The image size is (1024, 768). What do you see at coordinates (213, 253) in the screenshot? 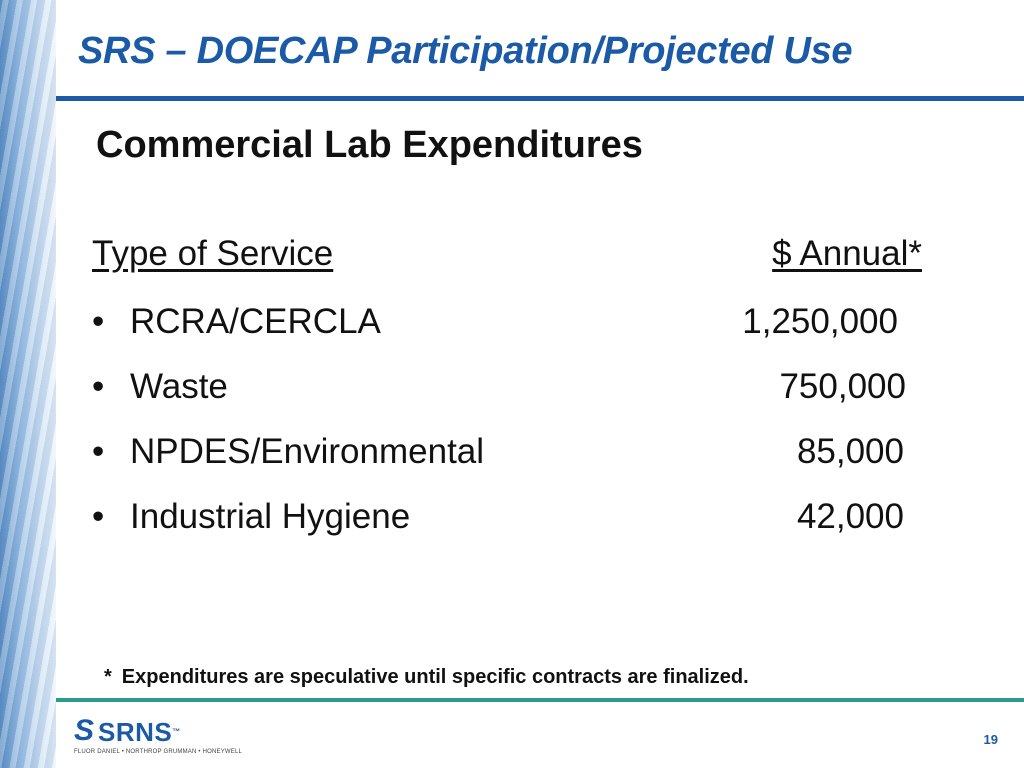
I see `column-header-service: Type of Service` at bounding box center [213, 253].